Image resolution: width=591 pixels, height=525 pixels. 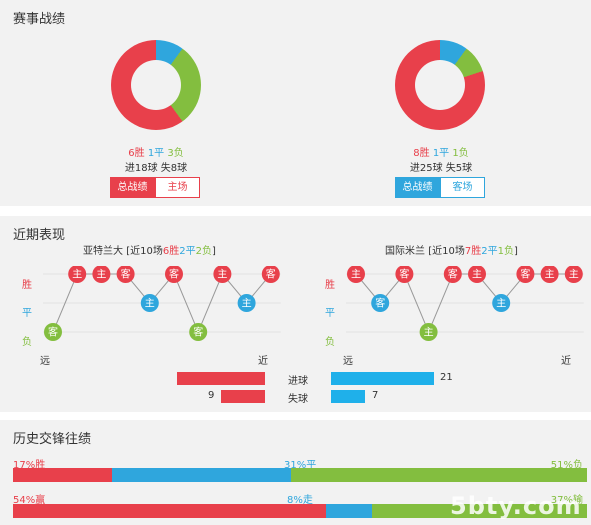 What do you see at coordinates (330, 285) in the screenshot?
I see `team-b-win-row-label: 胜` at bounding box center [330, 285].